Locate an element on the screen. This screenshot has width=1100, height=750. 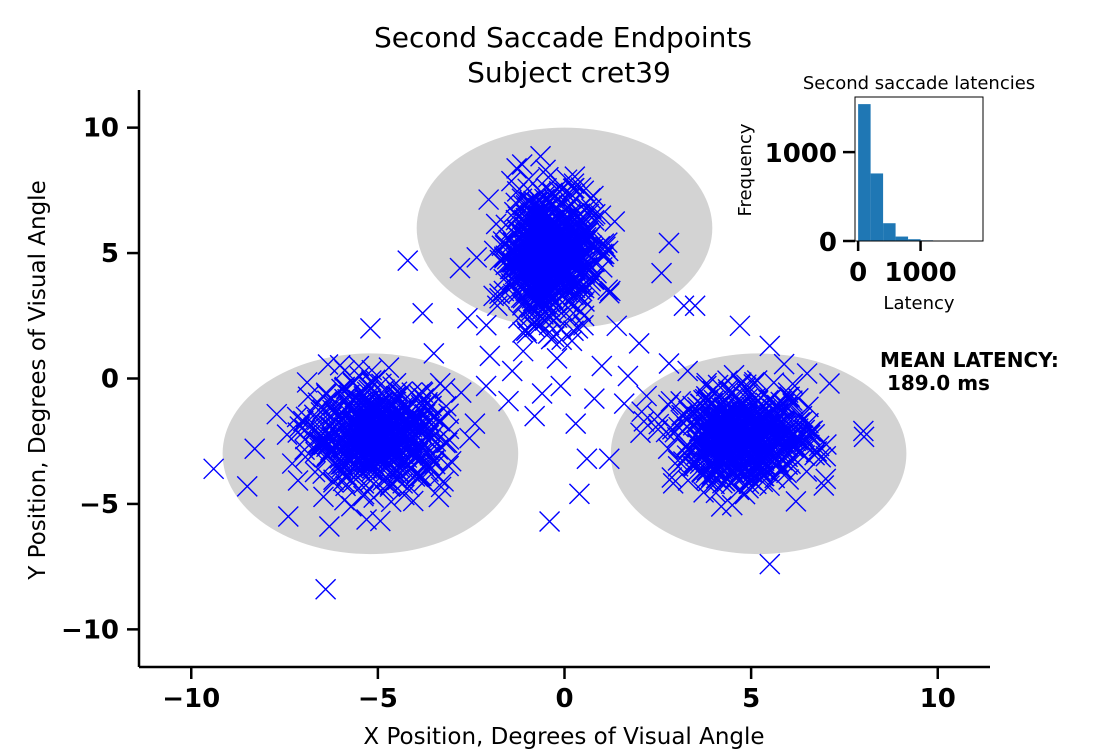
inset-y-tick-label: 0 is located at coordinates (828, 243).